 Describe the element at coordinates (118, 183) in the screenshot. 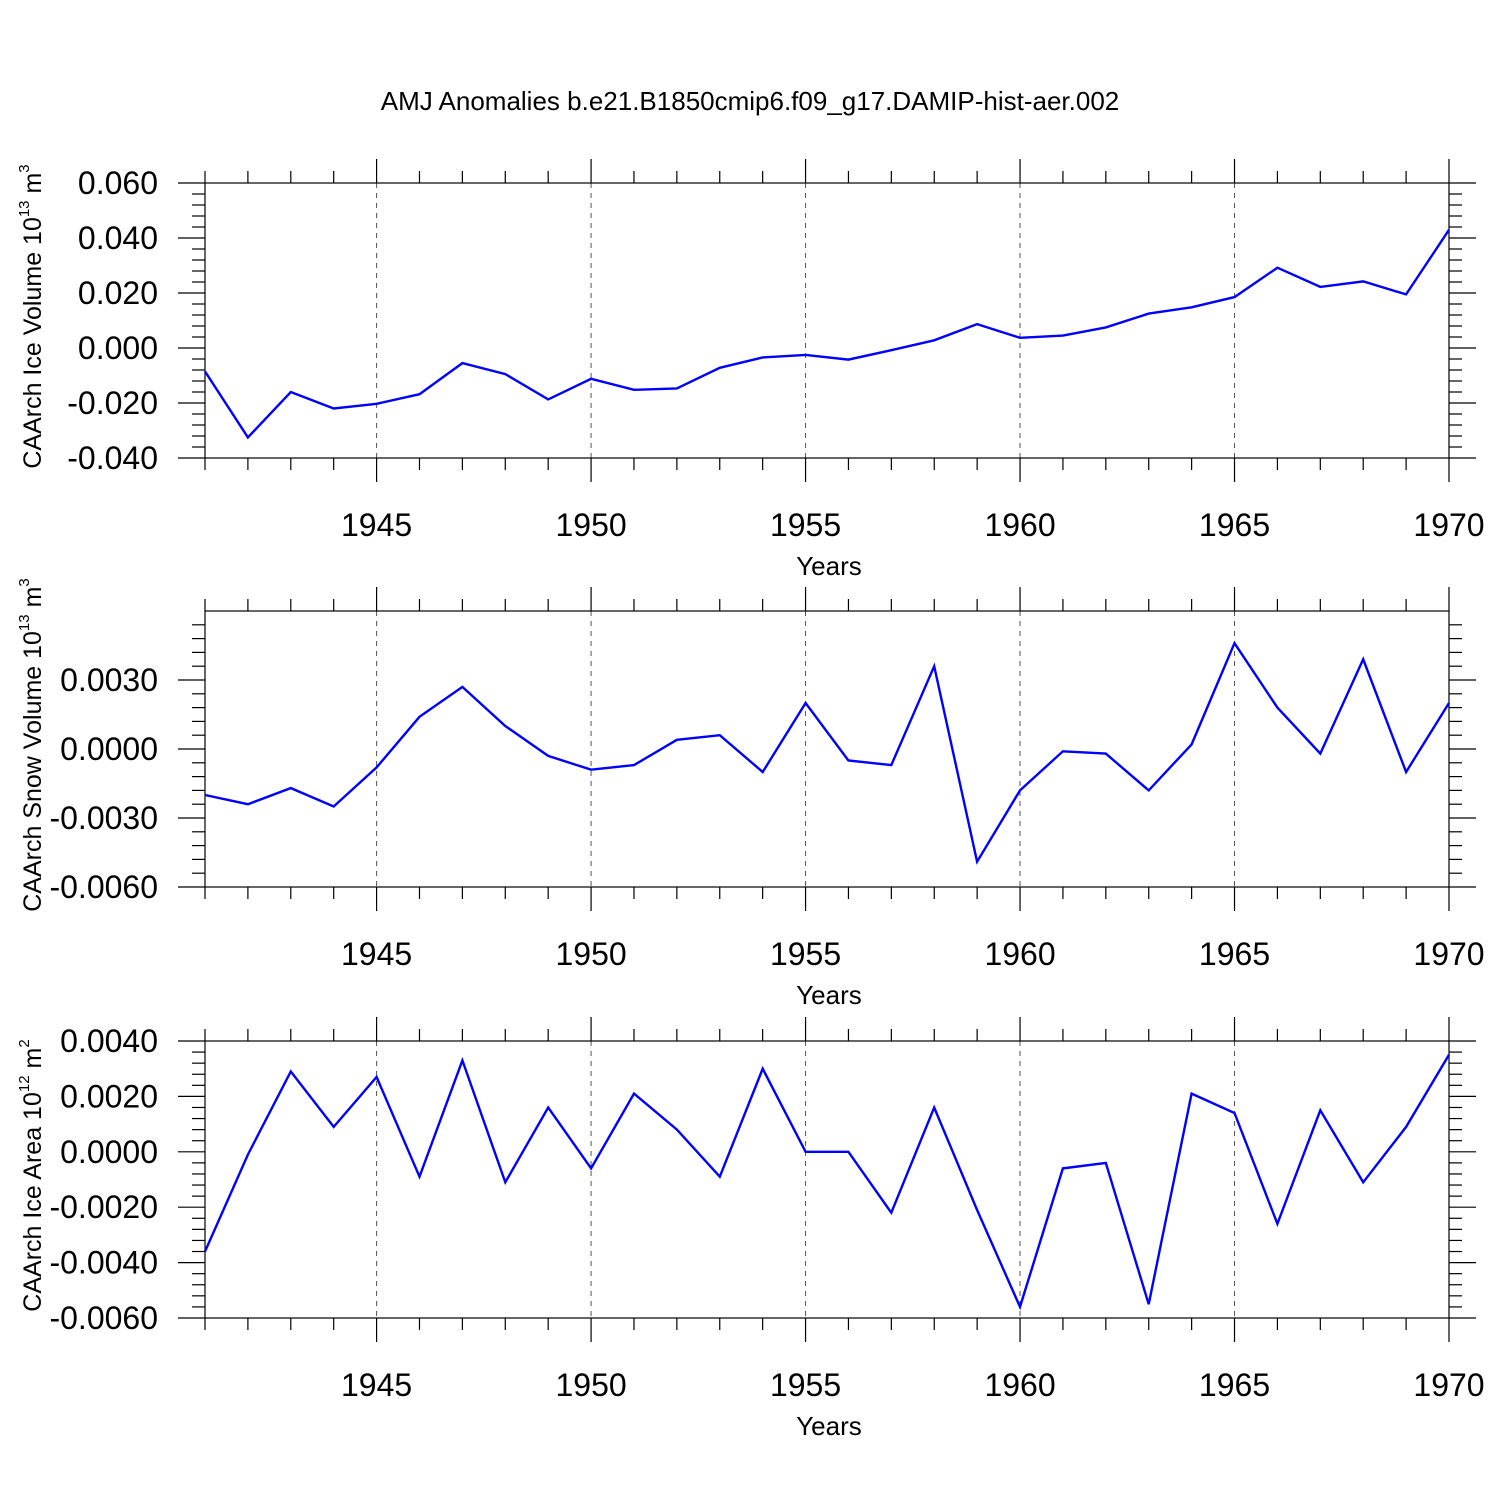

I see `y-tick-label: 0.060` at that location.